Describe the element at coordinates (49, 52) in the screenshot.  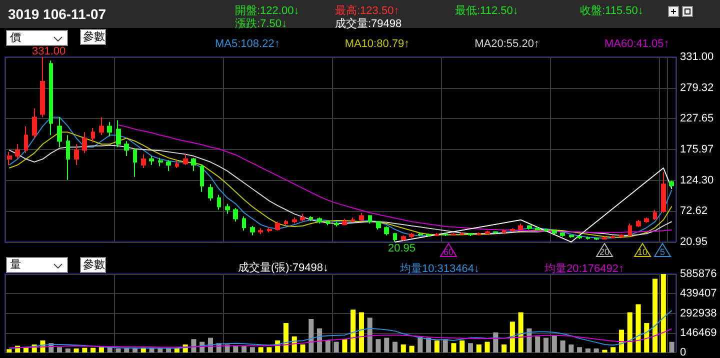
I see `annotation: 331.00` at that location.